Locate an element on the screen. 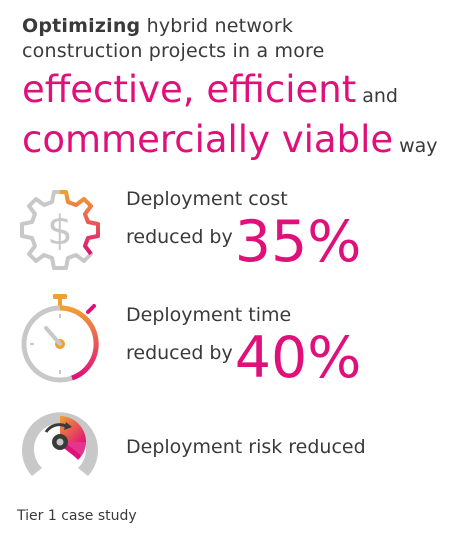  stat-risk-line1: Deployment risk reduced is located at coordinates (246, 447).